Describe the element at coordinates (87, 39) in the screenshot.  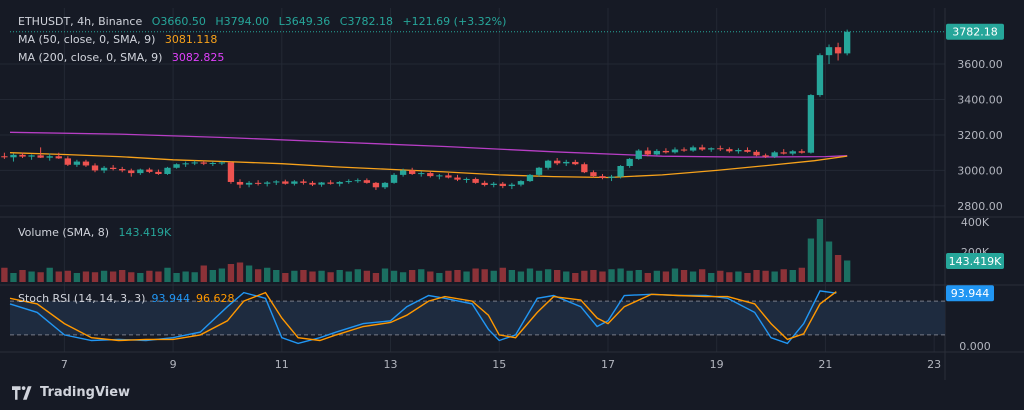
I see `ma50-label: MA (50, close, 0, SMA, 9)` at that location.